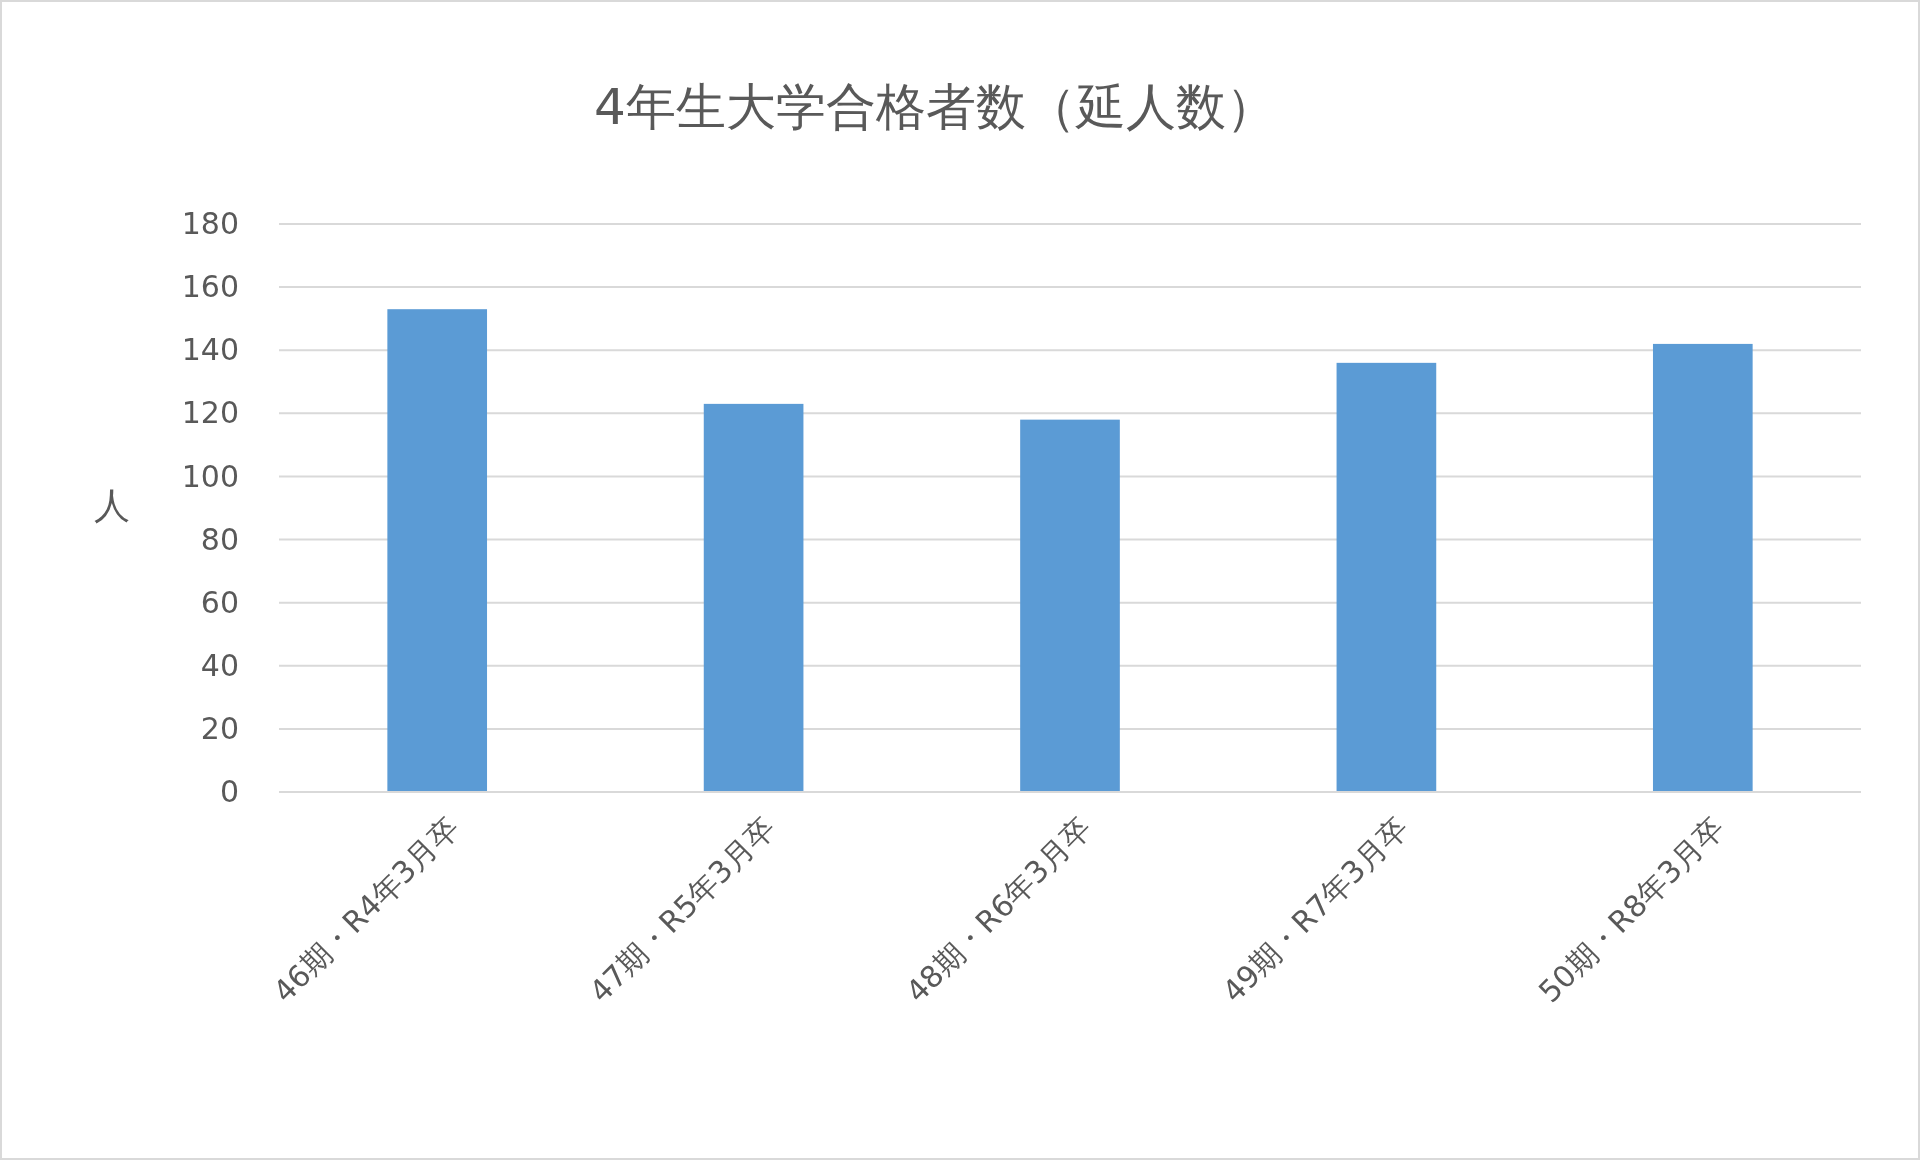  What do you see at coordinates (366, 909) in the screenshot?
I see `x-tick-label: 46期・R4年3月卒` at bounding box center [366, 909].